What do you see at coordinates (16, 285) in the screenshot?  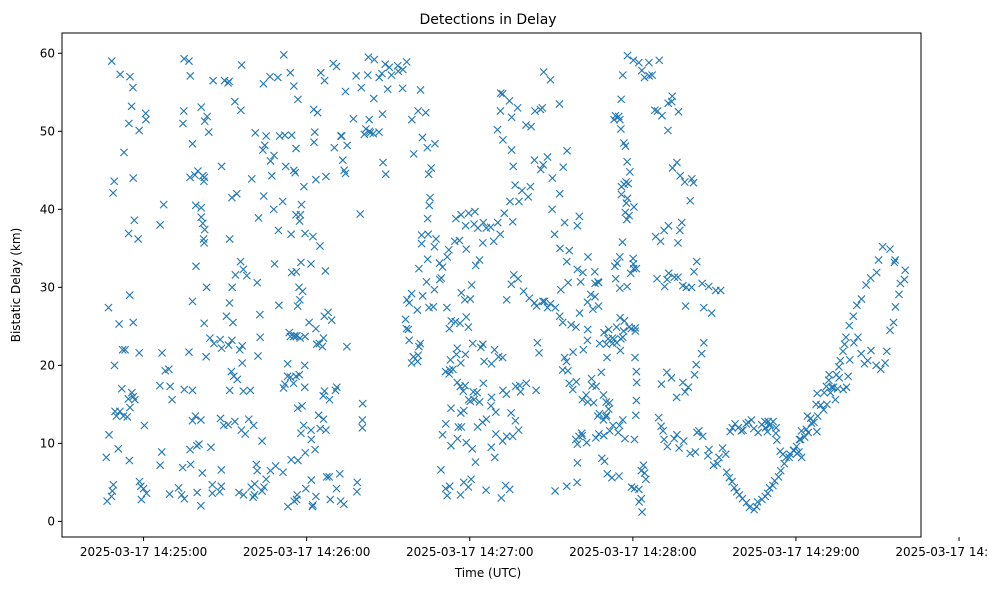 I see `y-axis-title: Bistatic Delay (km)` at bounding box center [16, 285].